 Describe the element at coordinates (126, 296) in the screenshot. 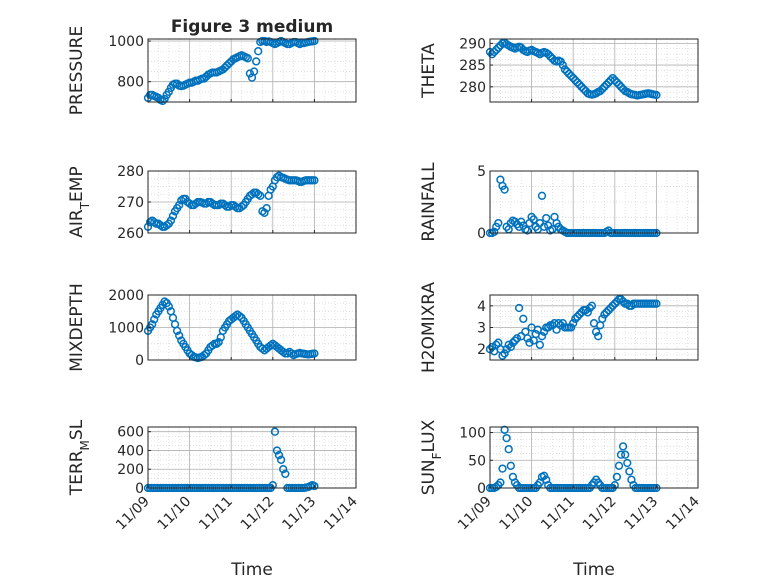

I see `y-tick-label: 2000` at that location.